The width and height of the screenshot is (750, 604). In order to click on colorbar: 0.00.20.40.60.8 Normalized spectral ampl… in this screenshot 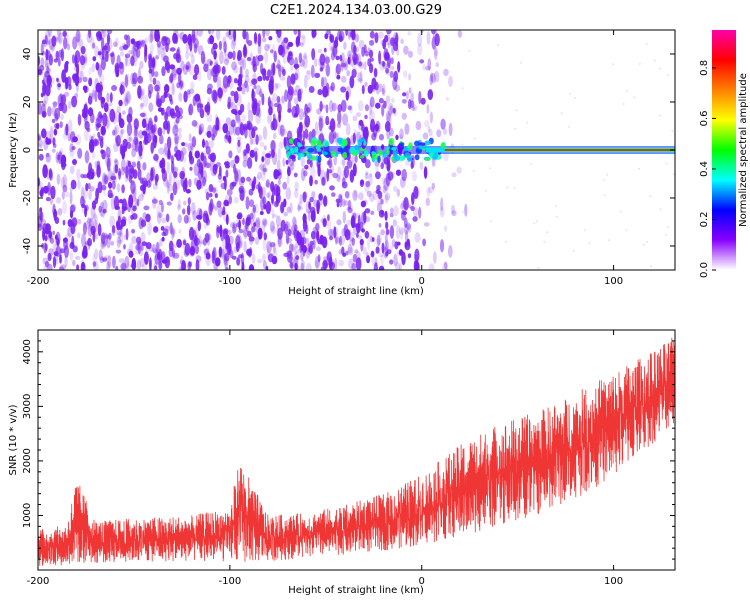, I will do `click(724, 154)`.